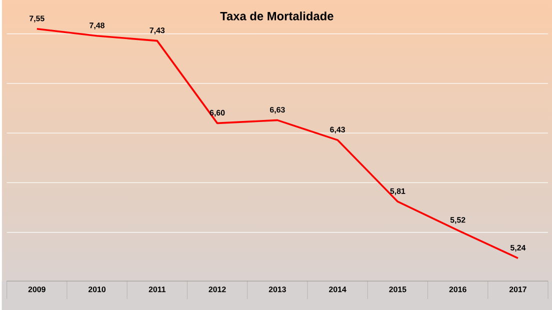 The width and height of the screenshot is (552, 310). What do you see at coordinates (277, 16) in the screenshot?
I see `chart-title: Taxa de Mortalidade` at bounding box center [277, 16].